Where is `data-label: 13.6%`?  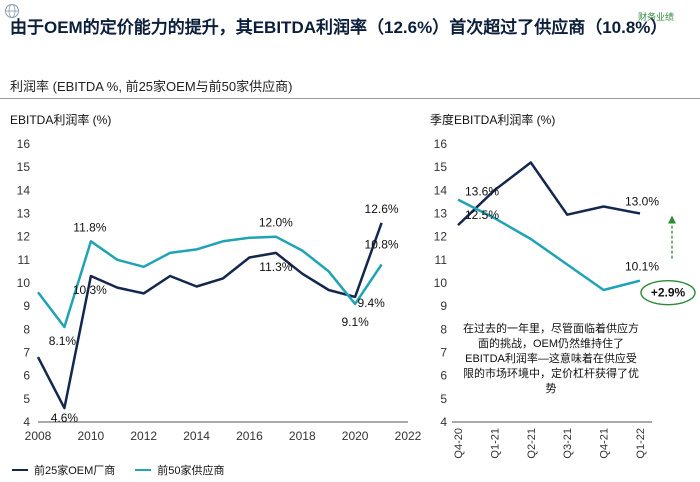 data-label: 13.6% is located at coordinates (482, 192).